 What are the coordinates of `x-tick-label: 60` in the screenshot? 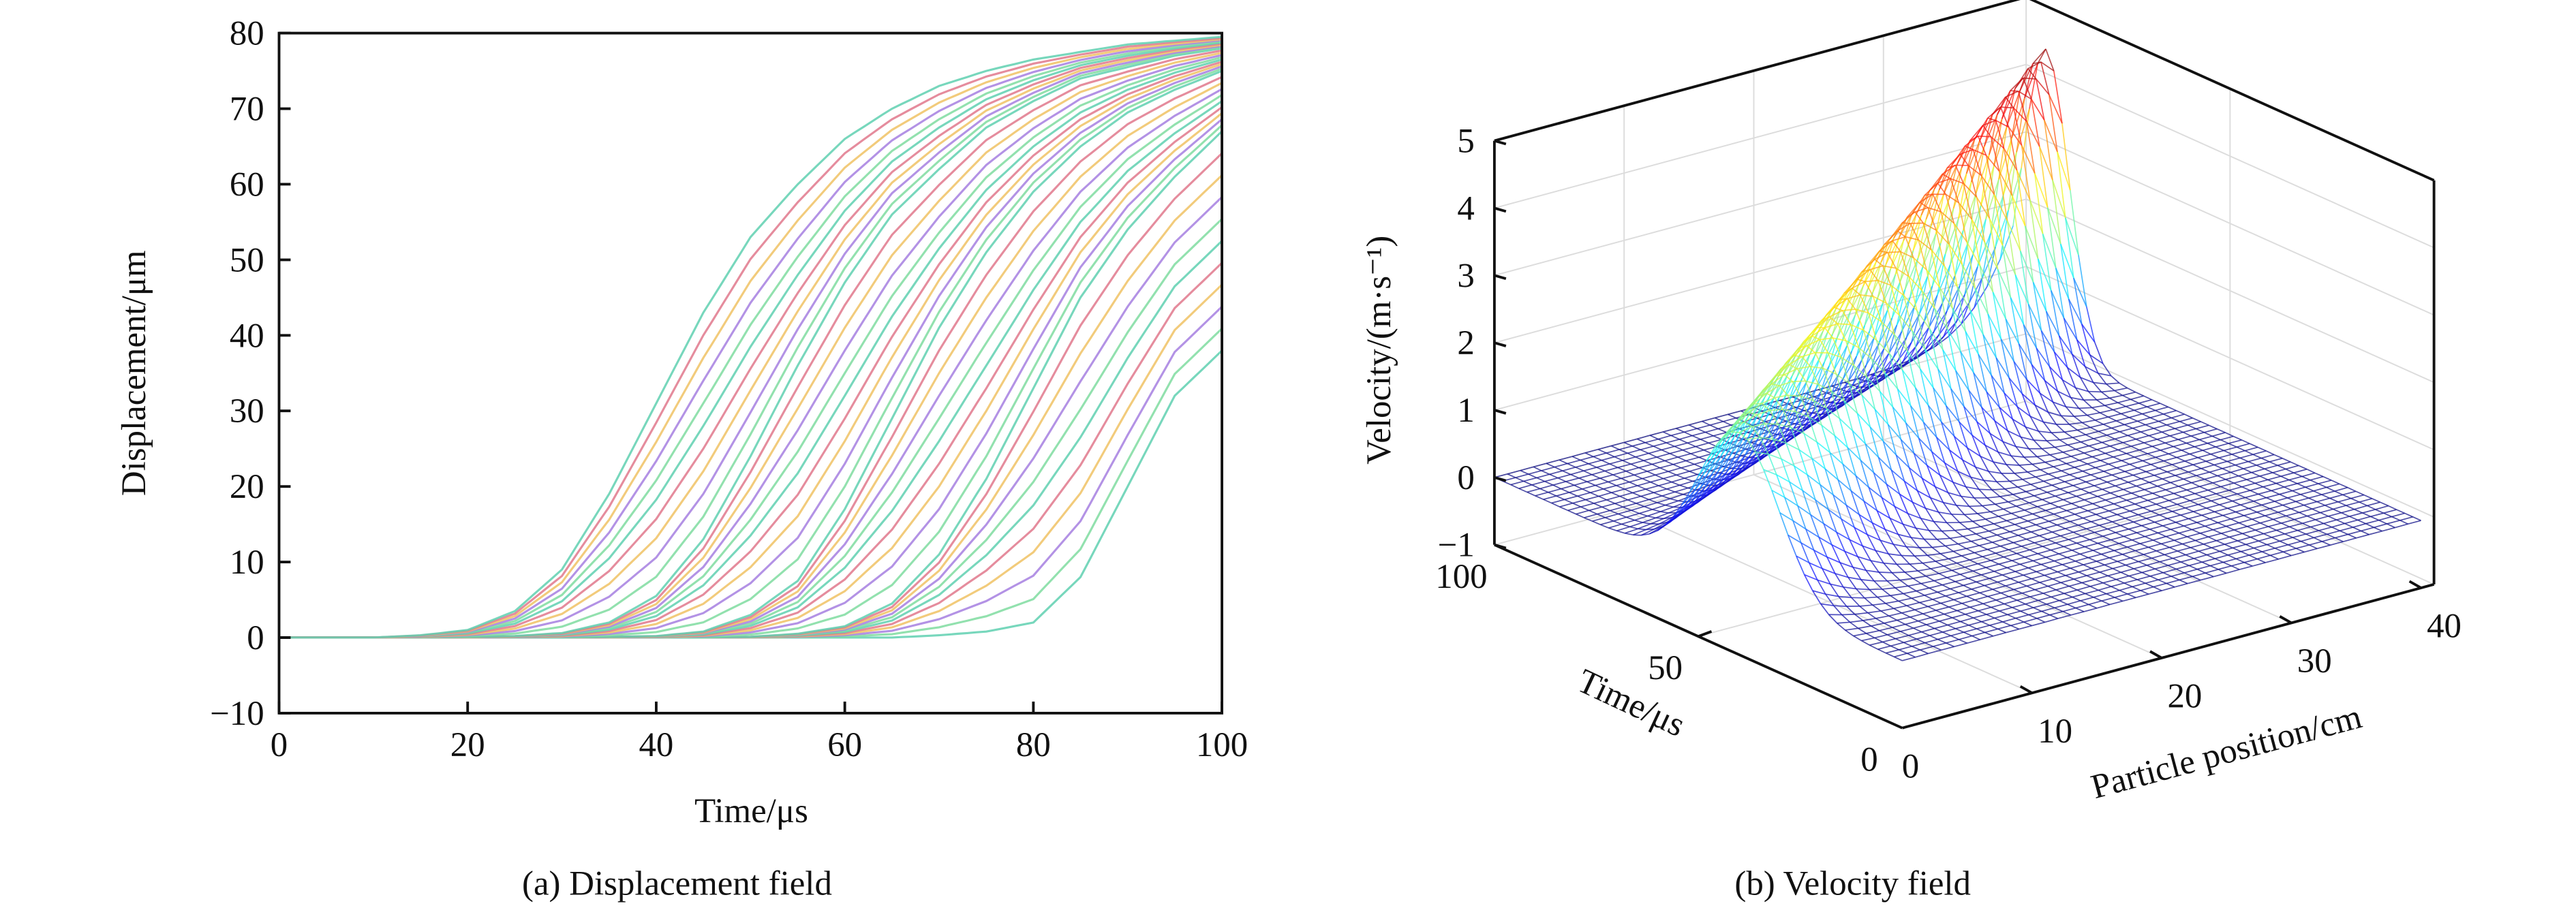 It's located at (844, 745).